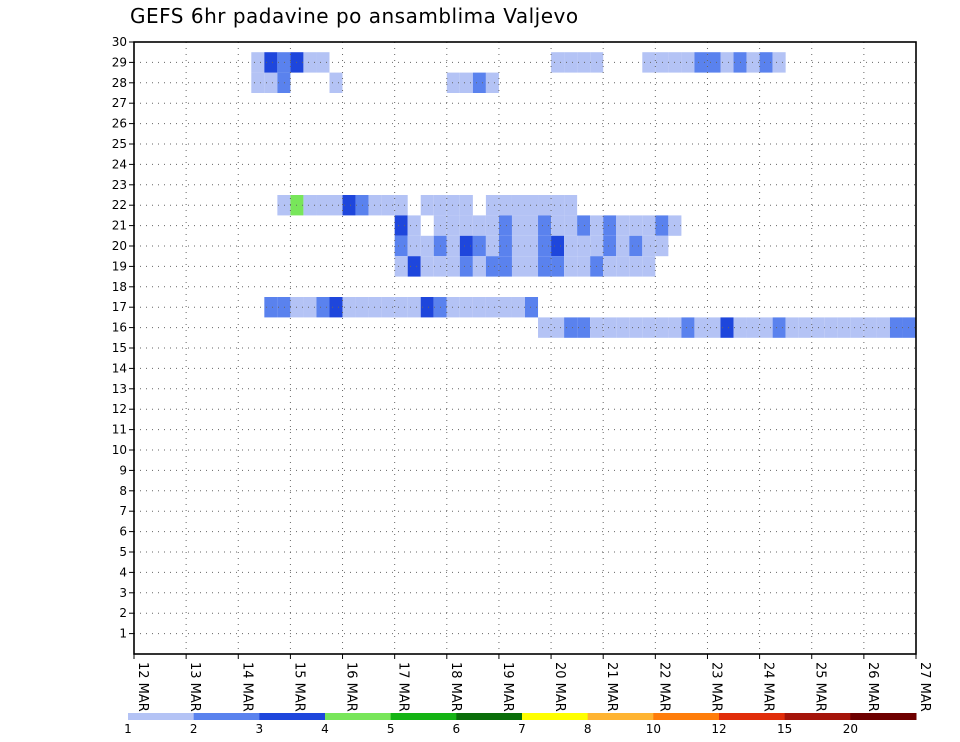 The height and width of the screenshot is (742, 960). What do you see at coordinates (119, 328) in the screenshot?
I see `y-tick-label: 16` at bounding box center [119, 328].